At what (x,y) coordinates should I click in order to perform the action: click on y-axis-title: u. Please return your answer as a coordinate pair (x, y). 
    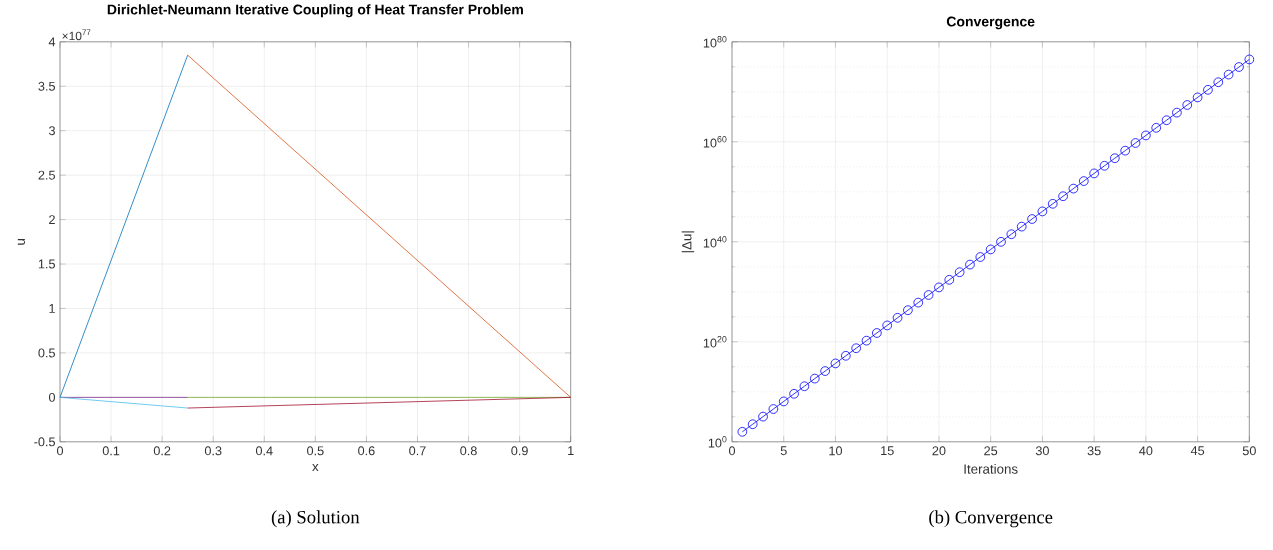
    Looking at the image, I should click on (21, 242).